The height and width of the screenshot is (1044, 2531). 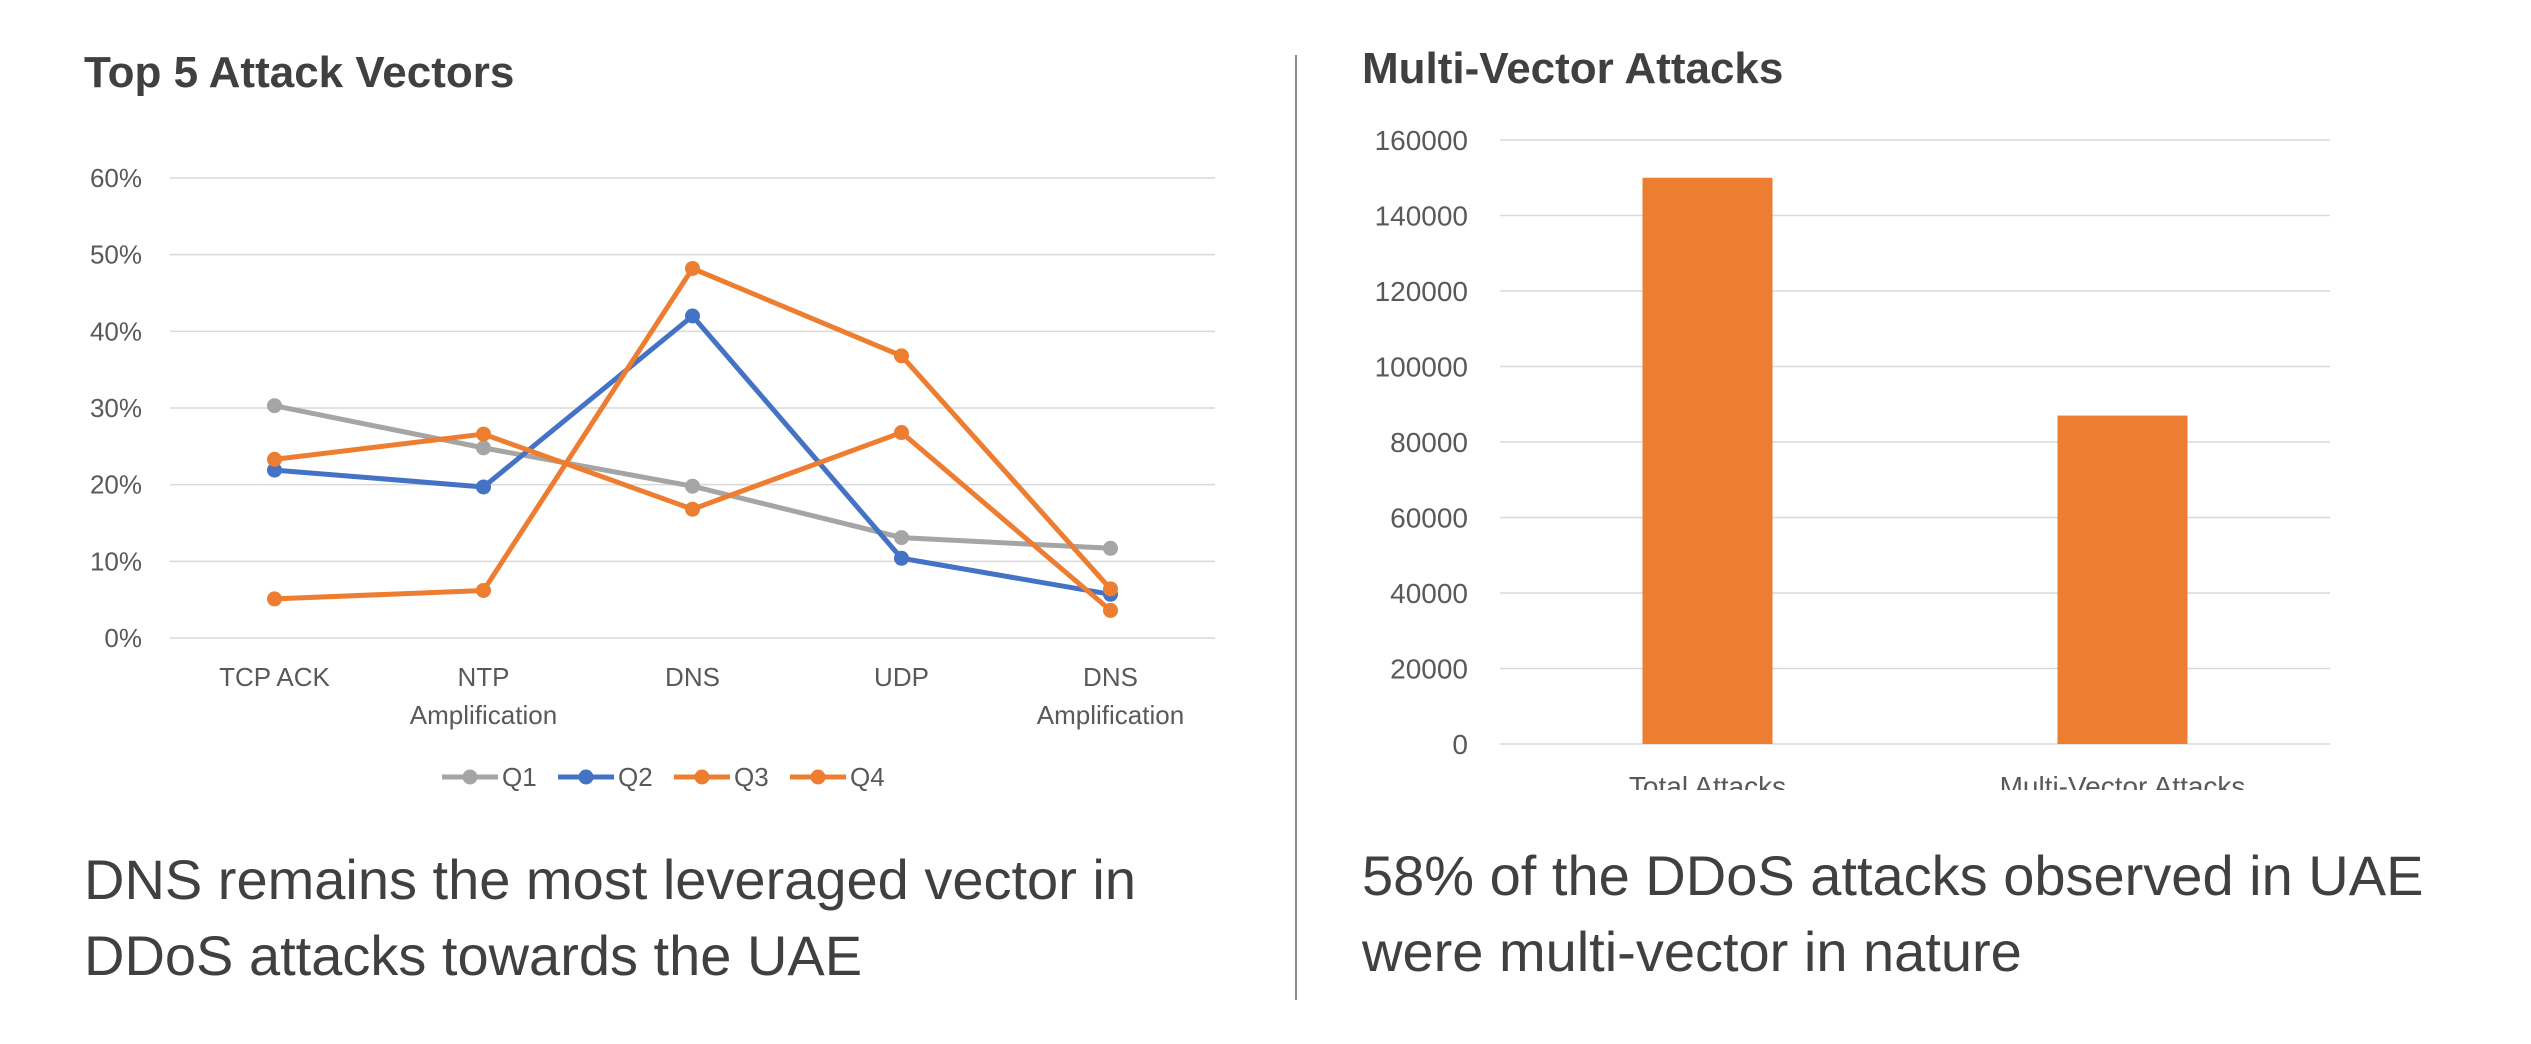 I want to click on x-tick-label: Total Attacks, so click(x=1707, y=780).